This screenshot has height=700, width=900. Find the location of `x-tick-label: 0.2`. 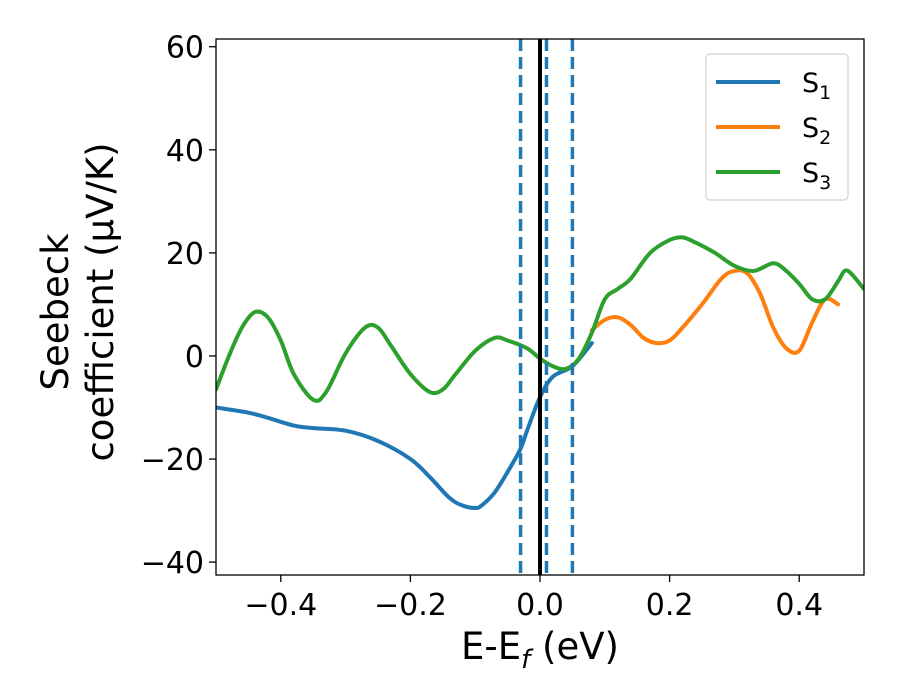

x-tick-label: 0.2 is located at coordinates (670, 605).